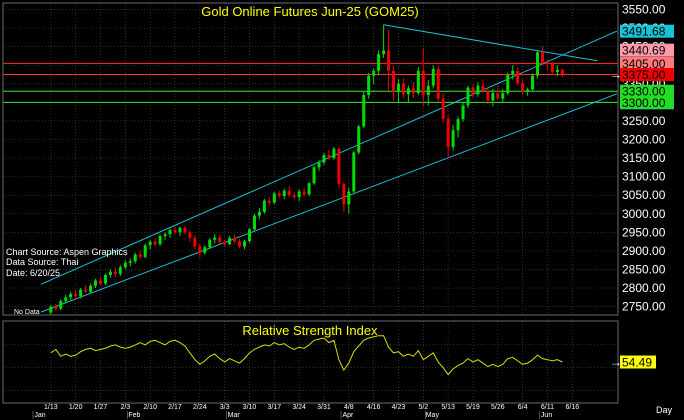 This screenshot has width=684, height=420. Describe the element at coordinates (39, 415) in the screenshot. I see `x-month-label: Jan` at that location.